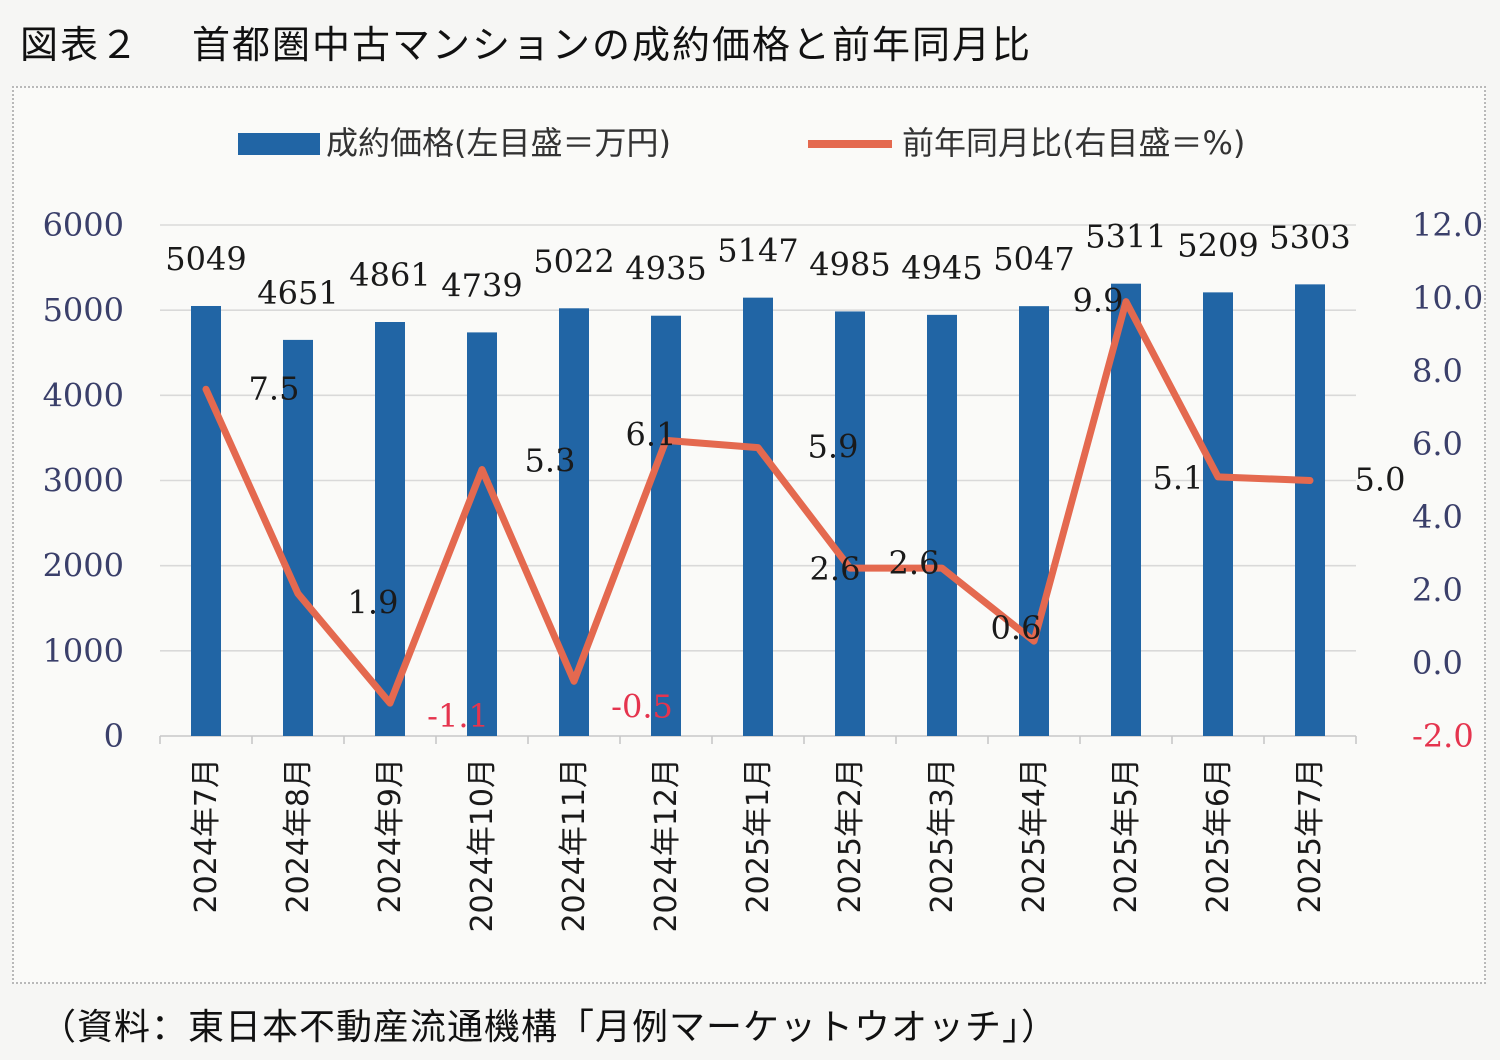  I want to click on yoy-value-label: 5.9, so click(833, 447).